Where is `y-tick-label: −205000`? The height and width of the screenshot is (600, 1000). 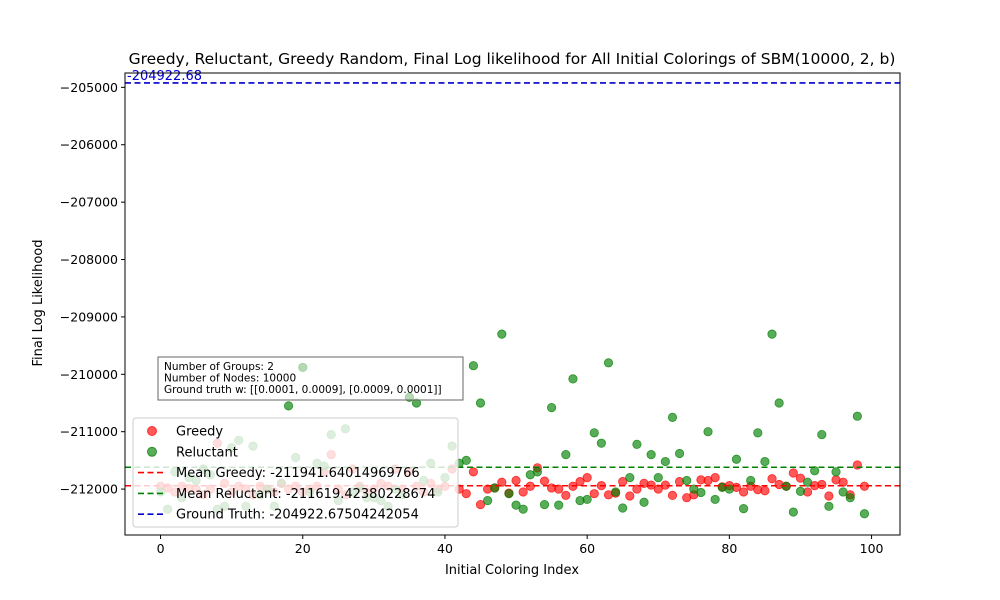 y-tick-label: −205000 is located at coordinates (89, 87).